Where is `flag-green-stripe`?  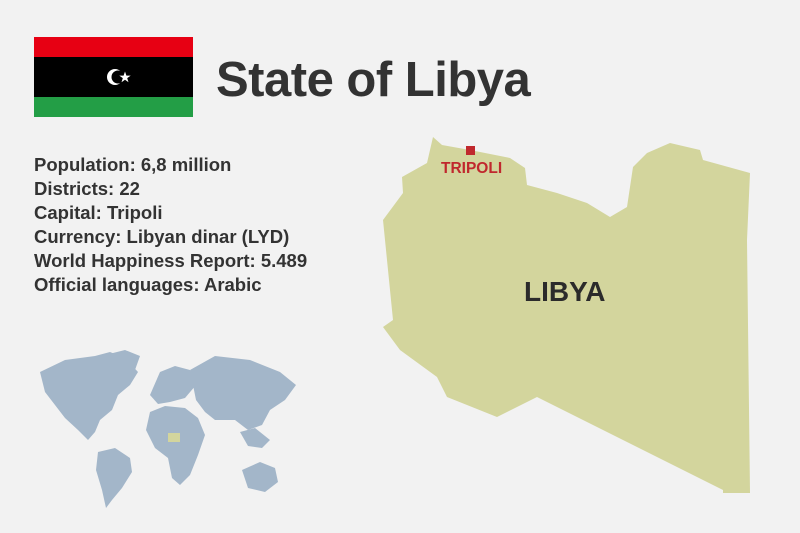
flag-green-stripe is located at coordinates (113, 107).